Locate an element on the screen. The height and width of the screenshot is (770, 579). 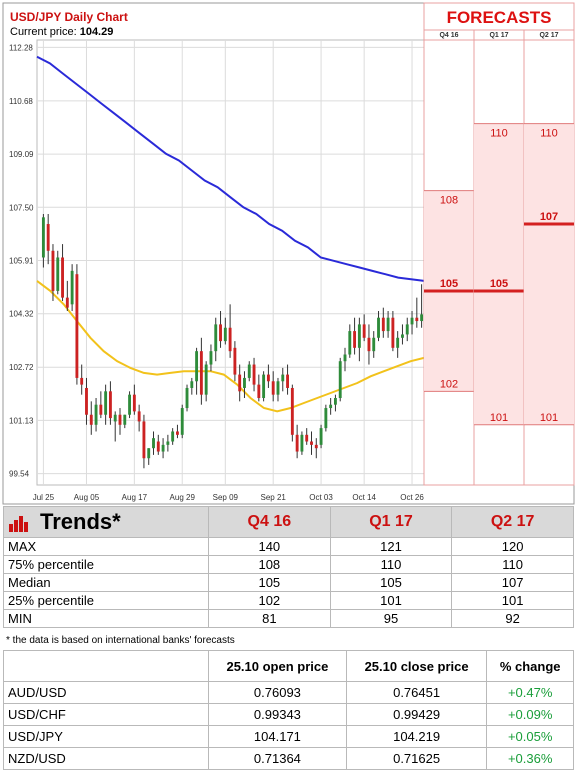
pair-label: AUD/USD is located at coordinates (106, 692).